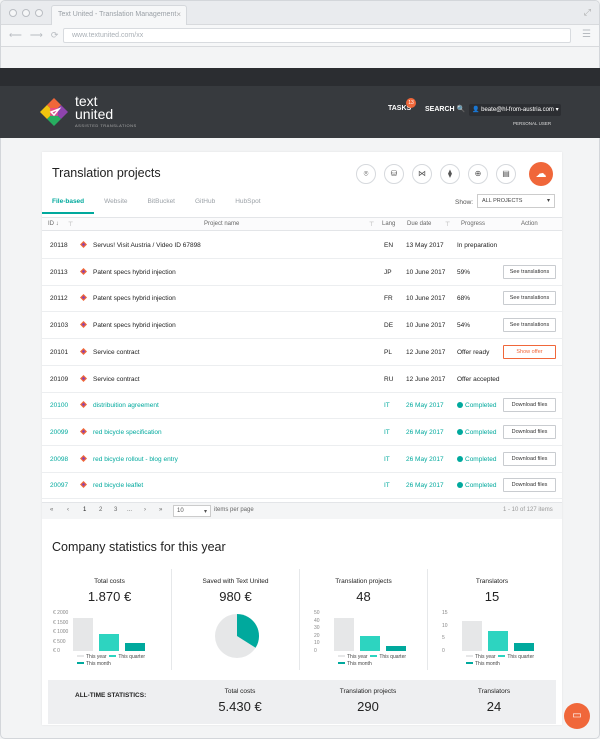 The height and width of the screenshot is (739, 600). What do you see at coordinates (59, 326) in the screenshot?
I see `project-id: 20103` at bounding box center [59, 326].